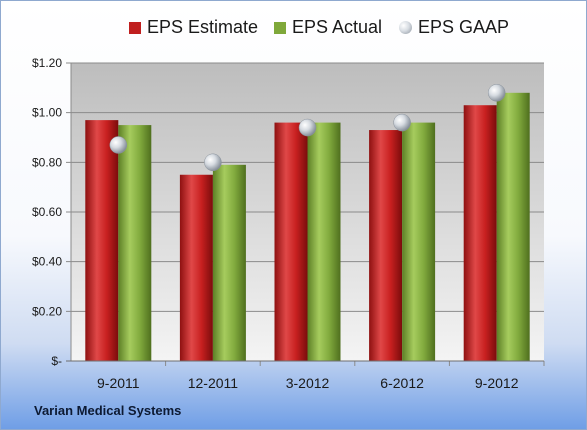 The image size is (587, 430). Describe the element at coordinates (497, 383) in the screenshot. I see `x-tick-label: 9-2012` at that location.